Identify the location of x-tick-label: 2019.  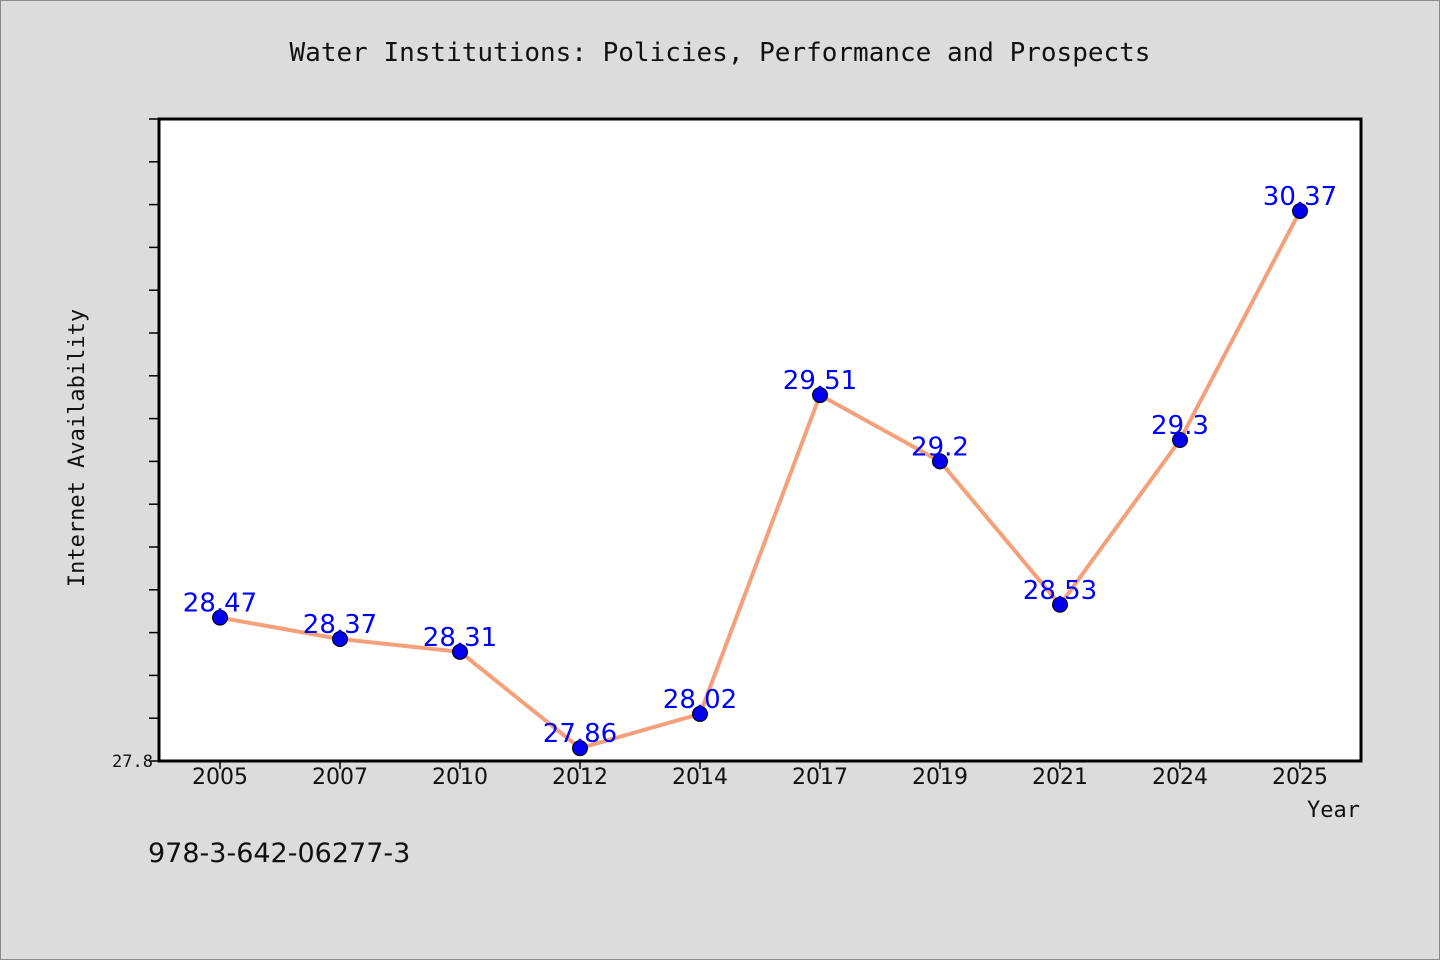
(940, 777).